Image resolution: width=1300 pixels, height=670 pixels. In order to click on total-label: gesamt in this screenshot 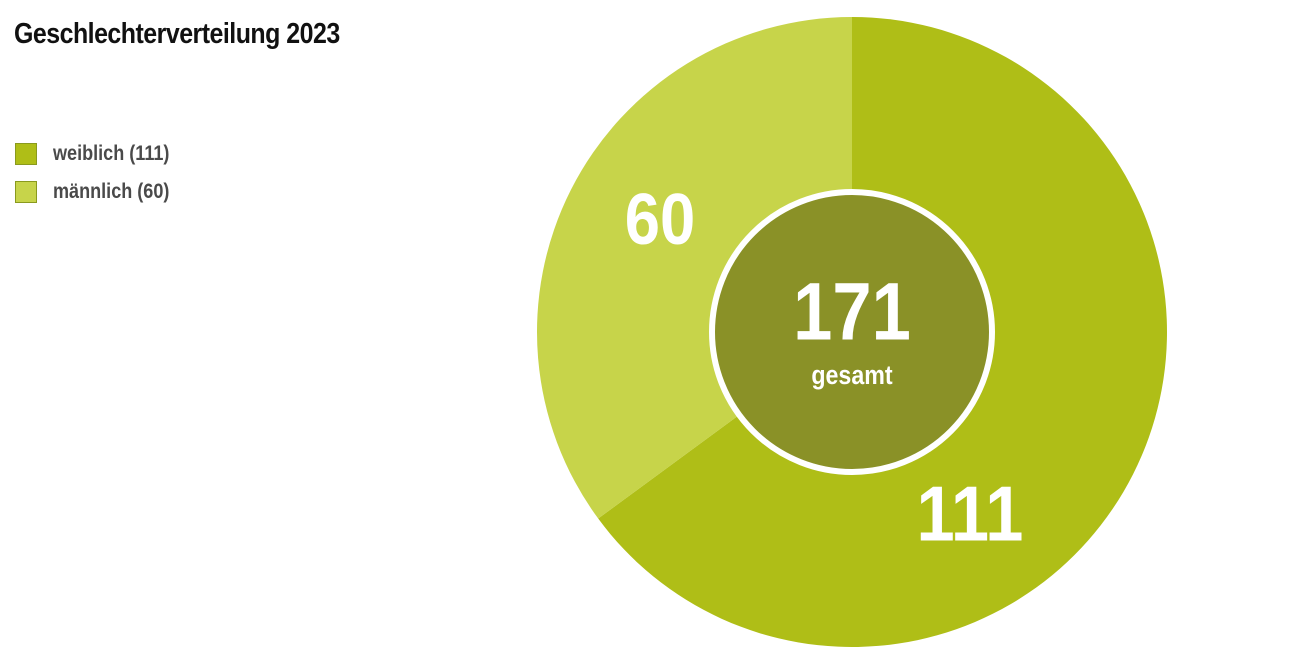, I will do `click(852, 376)`.